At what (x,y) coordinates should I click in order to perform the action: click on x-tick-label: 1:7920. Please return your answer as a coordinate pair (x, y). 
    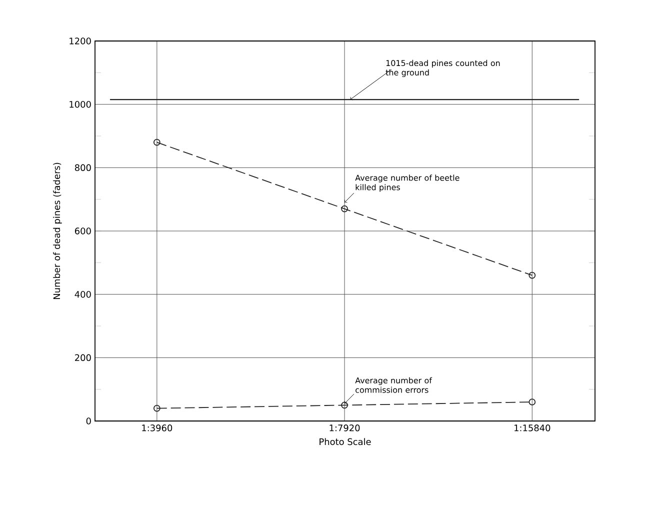
    Looking at the image, I should click on (345, 428).